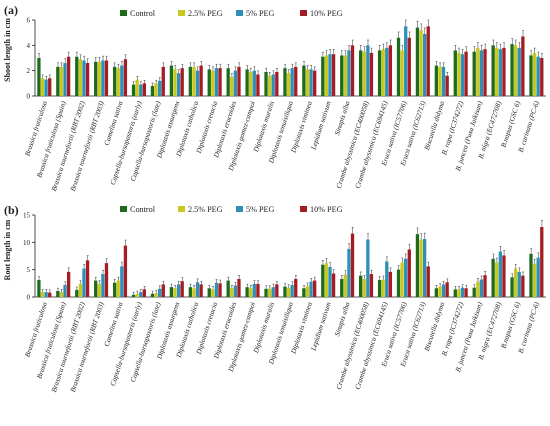 This screenshot has height=426, width=550. I want to click on y-tick-label: 15, so click(27, 216).